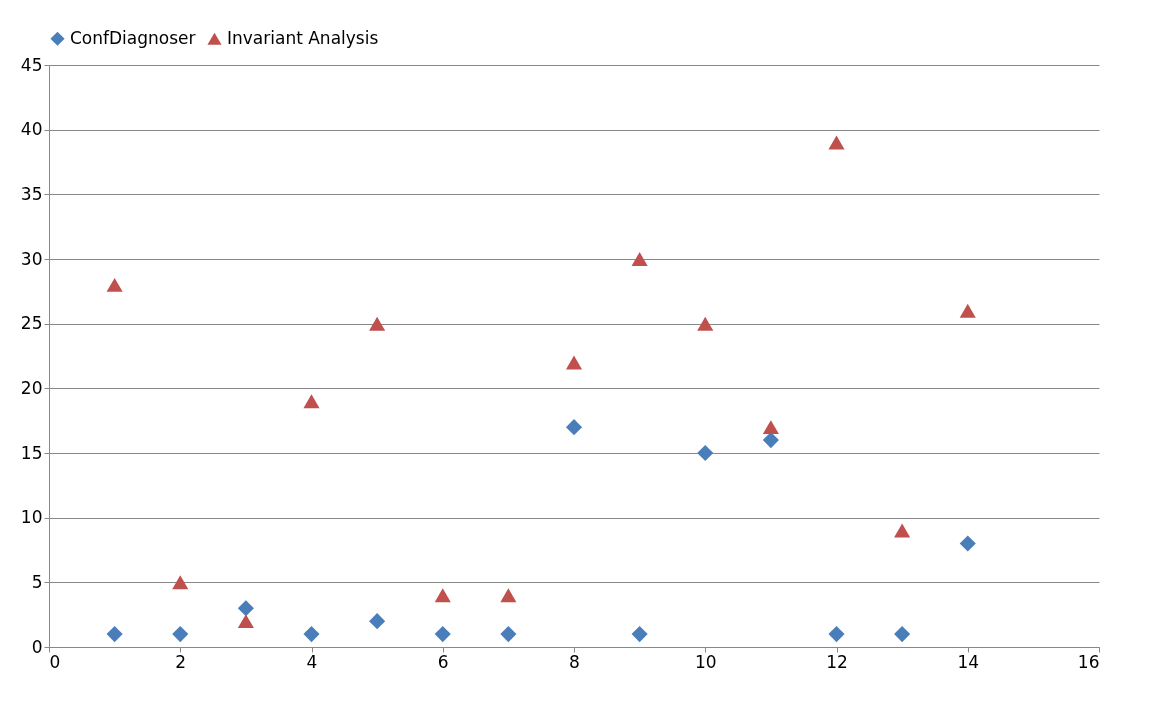  I want to click on x-tick-label: 4, so click(312, 661).